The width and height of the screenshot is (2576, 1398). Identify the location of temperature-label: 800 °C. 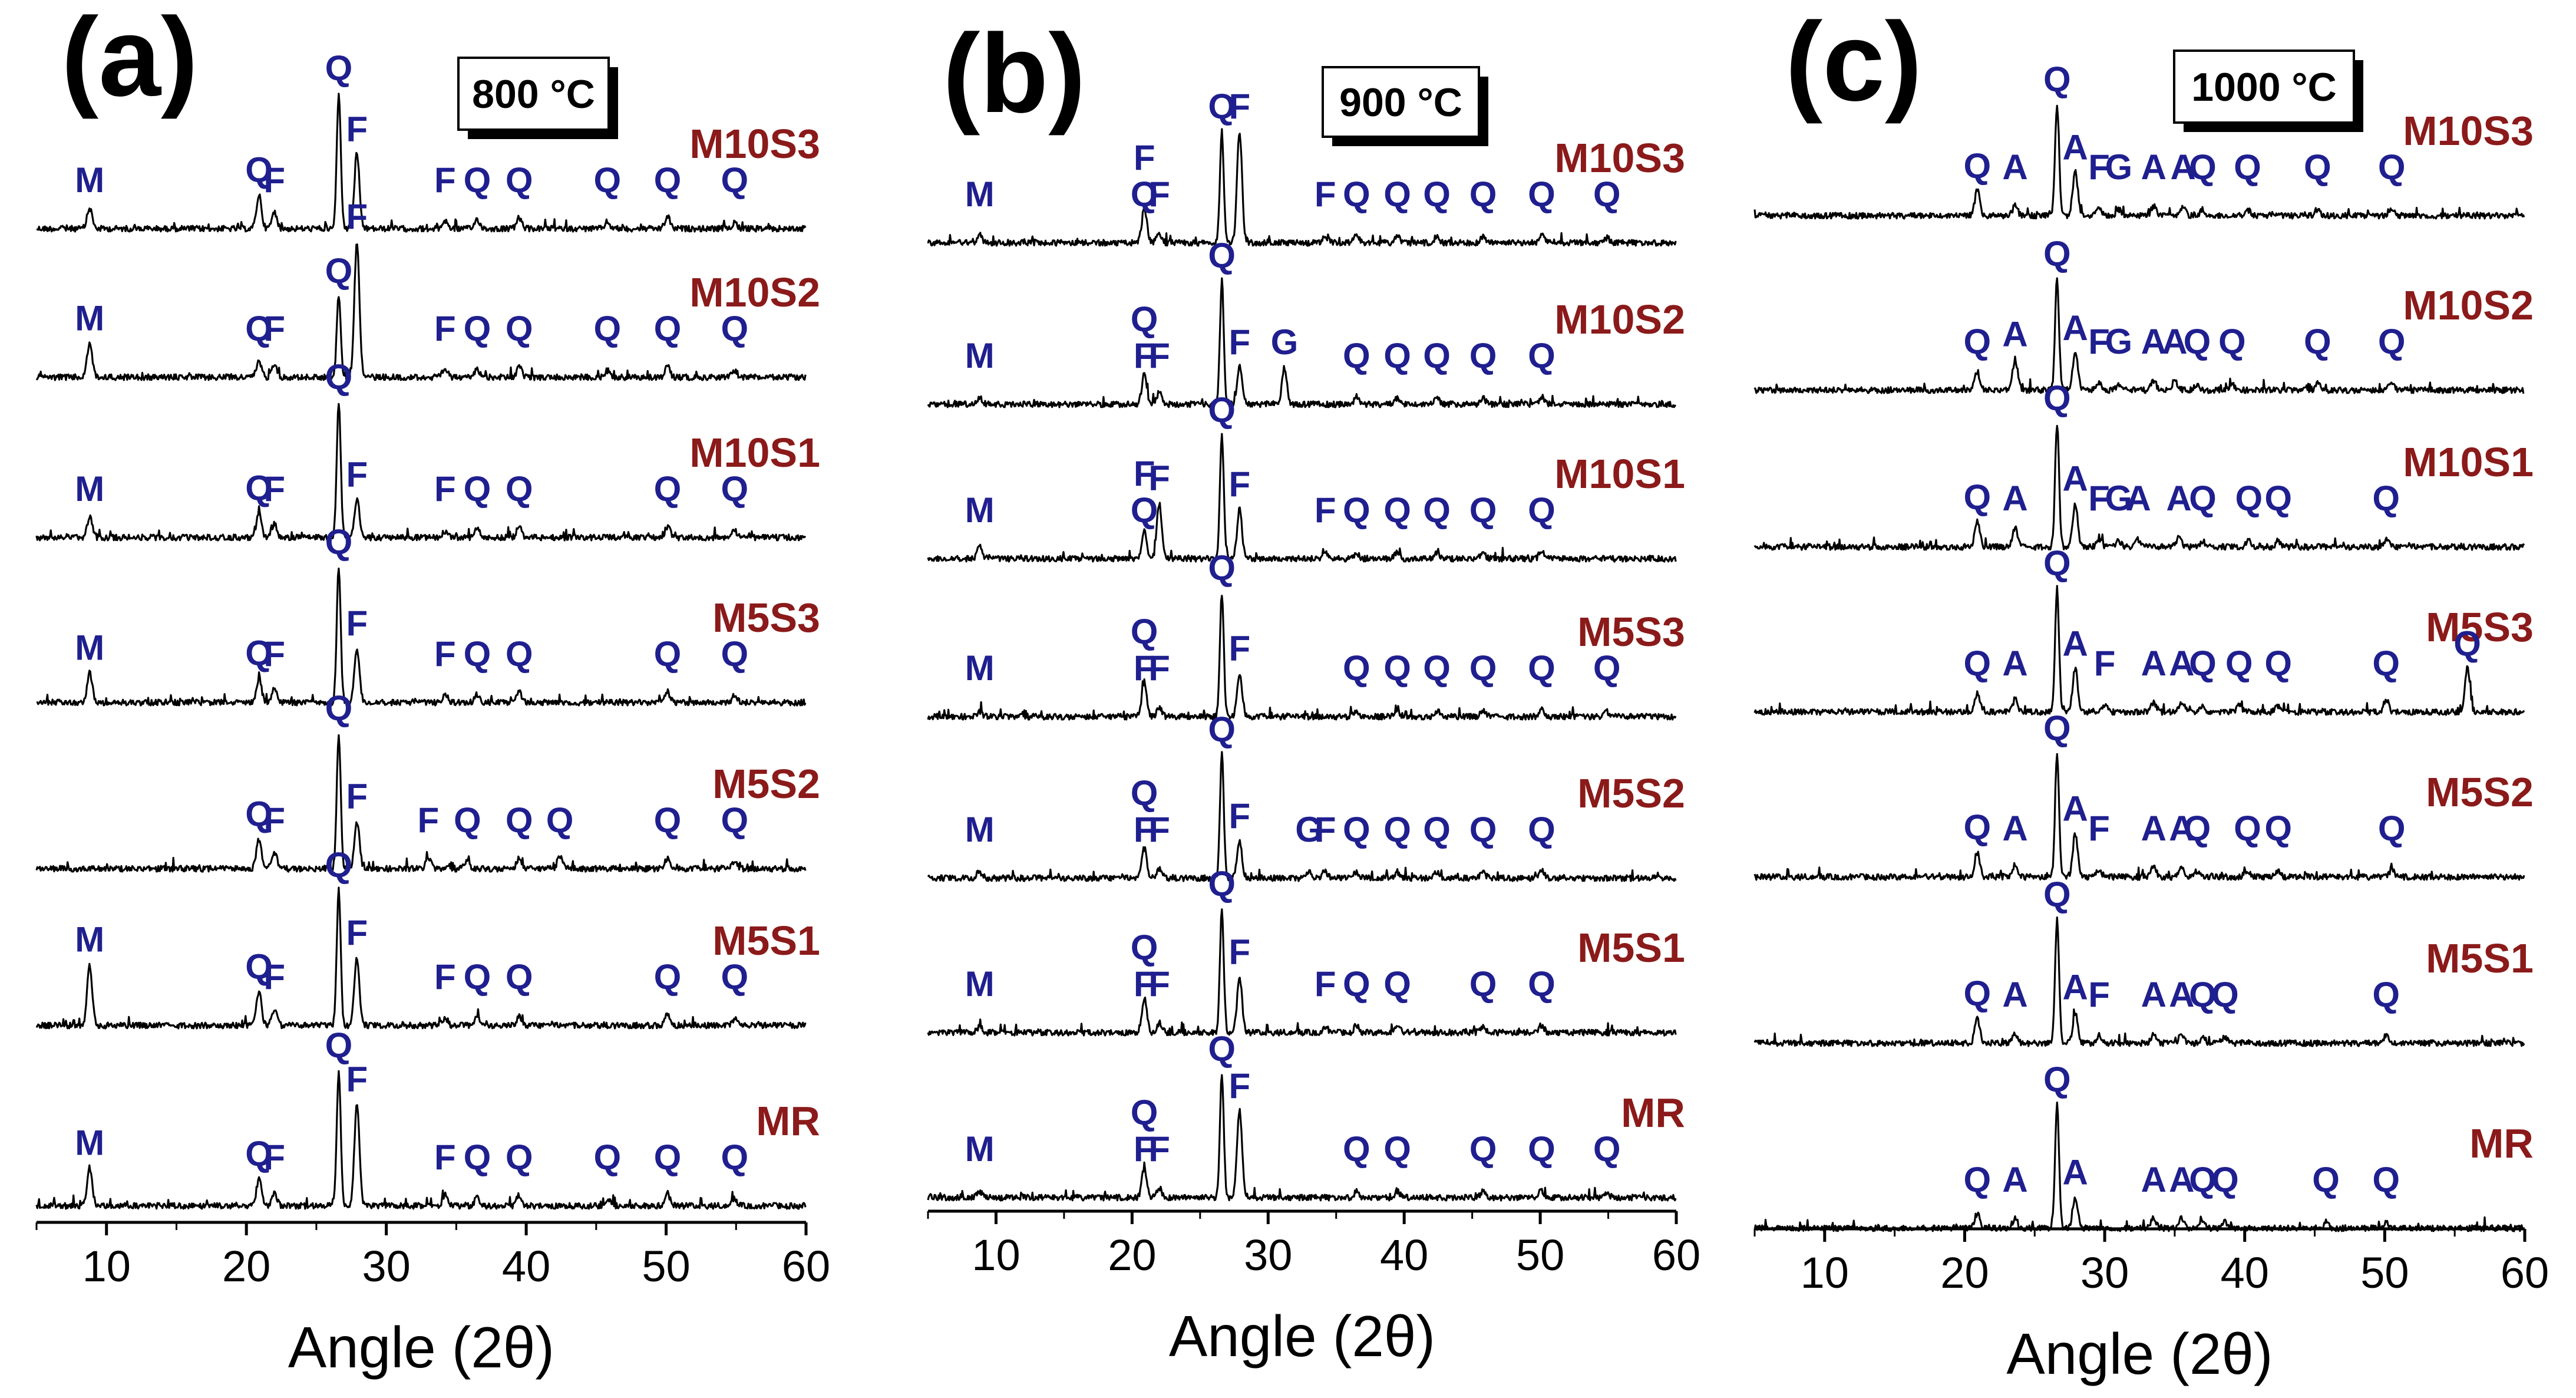
(533, 94).